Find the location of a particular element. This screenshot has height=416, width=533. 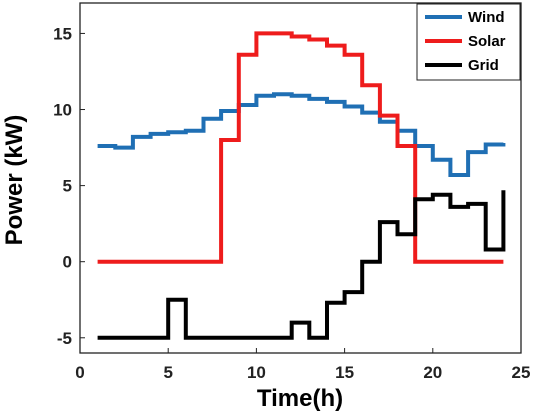

y-axis-label: Power (kW) is located at coordinates (14, 180).